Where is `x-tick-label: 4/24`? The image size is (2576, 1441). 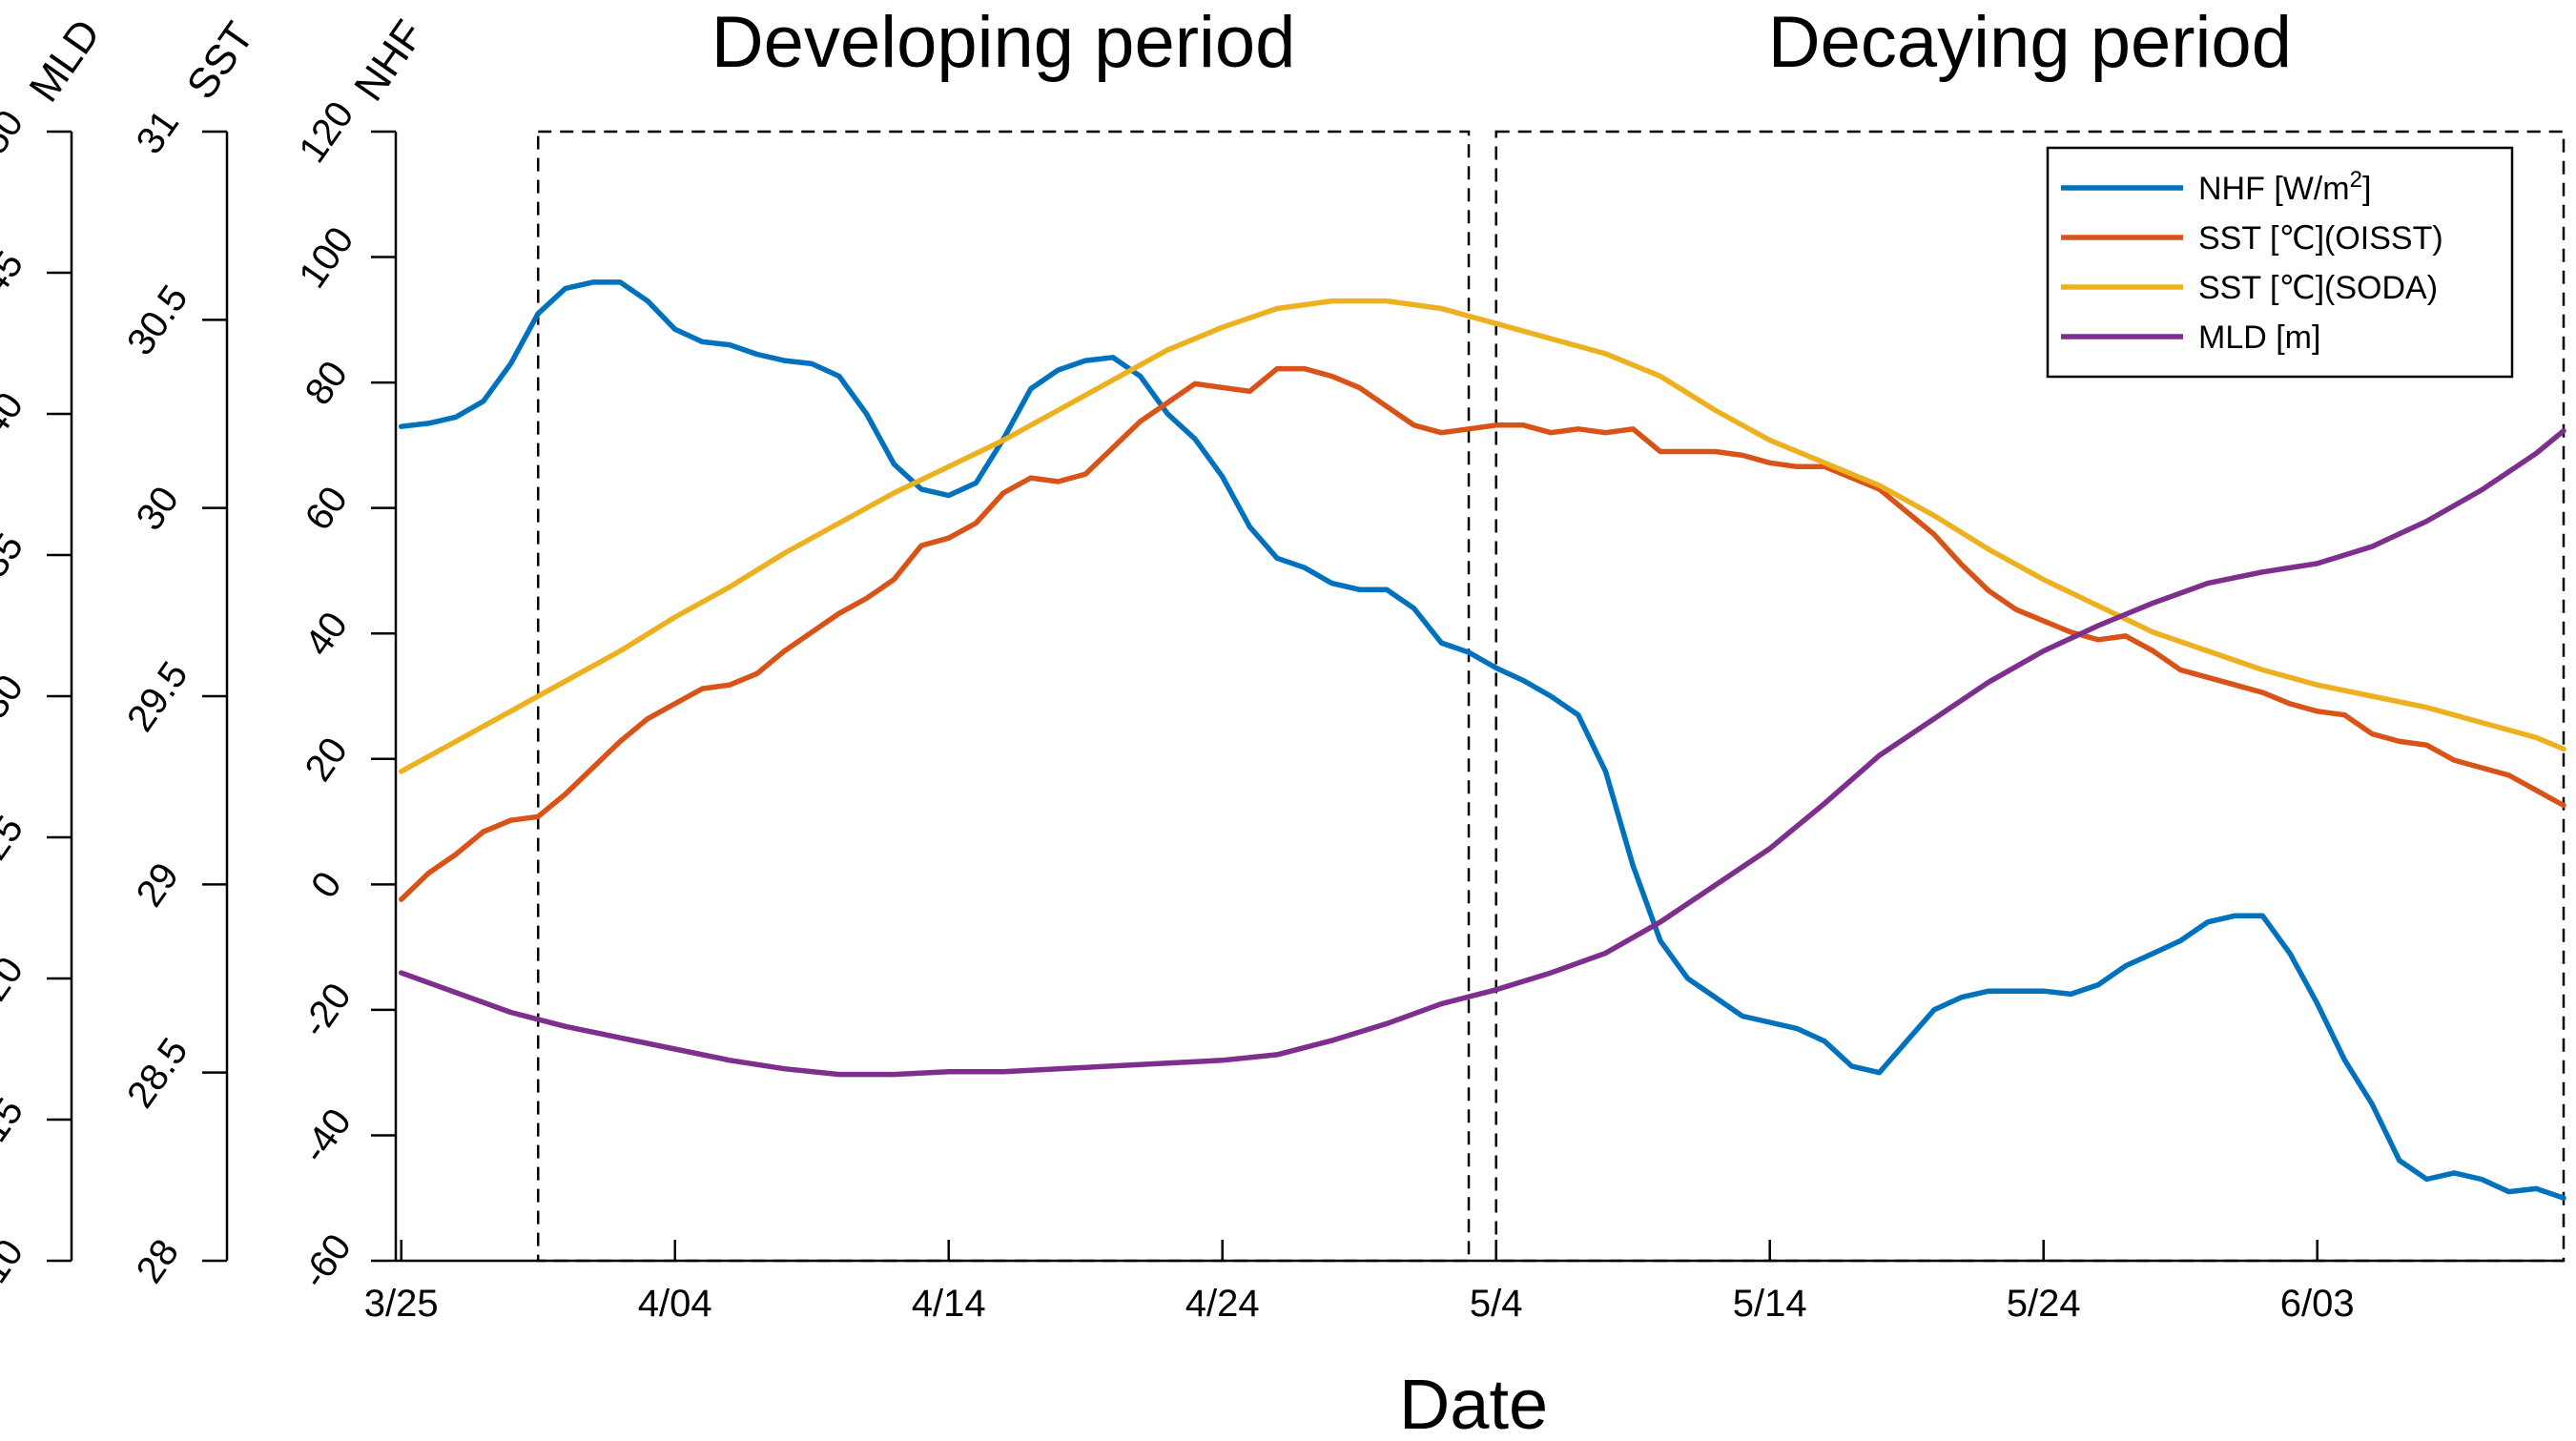
x-tick-label: 4/24 is located at coordinates (1222, 1304).